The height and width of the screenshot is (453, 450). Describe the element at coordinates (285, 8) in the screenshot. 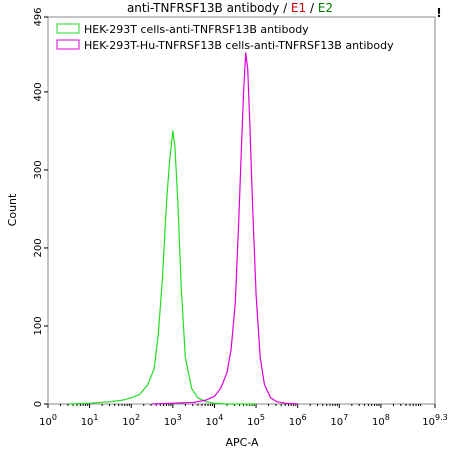

I see `title-part-1: /` at that location.